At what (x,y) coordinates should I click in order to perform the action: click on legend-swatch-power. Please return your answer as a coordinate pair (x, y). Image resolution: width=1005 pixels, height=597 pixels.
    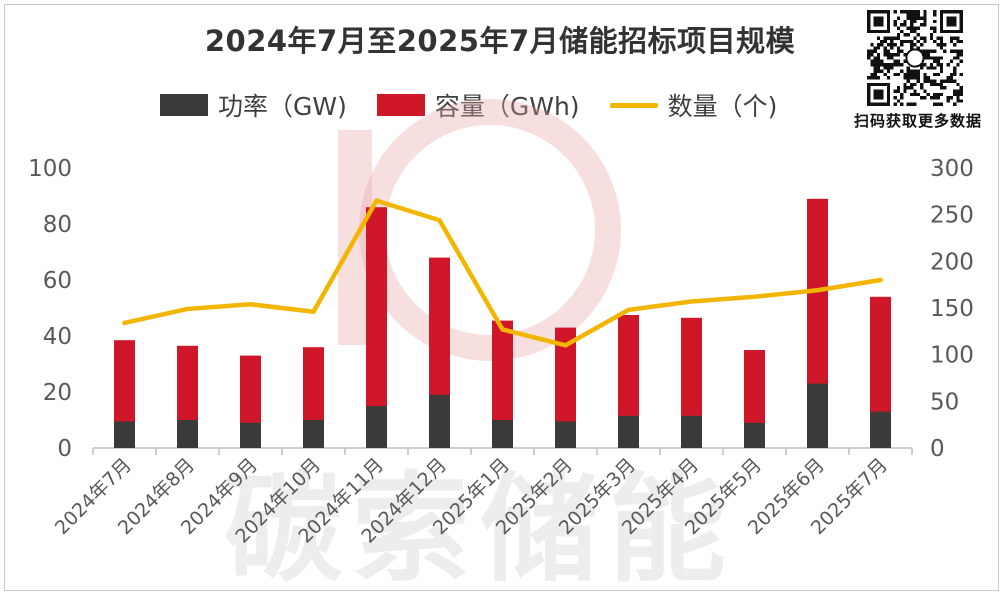
    Looking at the image, I should click on (184, 105).